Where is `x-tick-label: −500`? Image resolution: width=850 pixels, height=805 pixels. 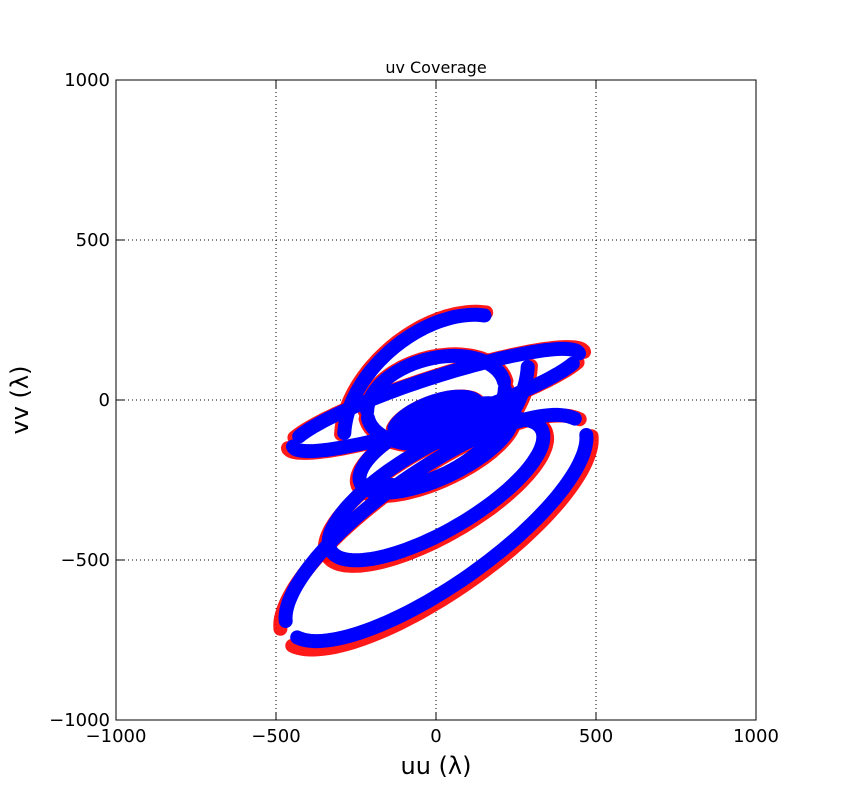
x-tick-label: −500 is located at coordinates (275, 736).